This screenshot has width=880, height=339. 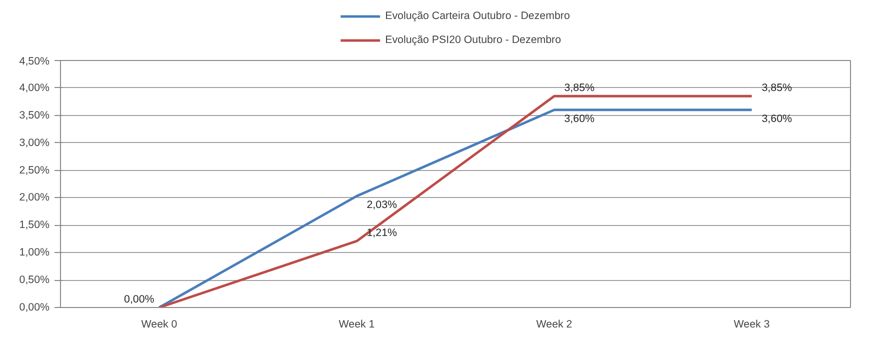 What do you see at coordinates (34, 225) in the screenshot?
I see `y-tick-label: 1,50%` at bounding box center [34, 225].